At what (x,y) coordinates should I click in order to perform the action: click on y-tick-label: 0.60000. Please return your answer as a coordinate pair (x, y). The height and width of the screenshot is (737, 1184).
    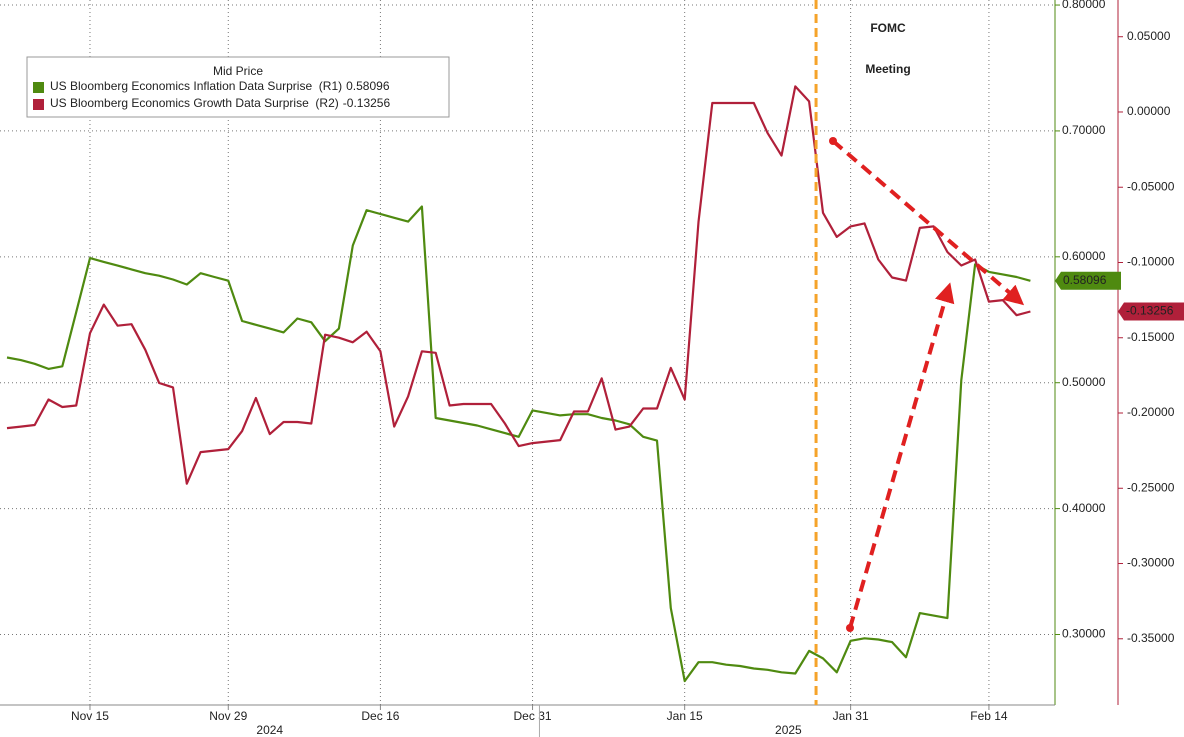
    Looking at the image, I should click on (1084, 256).